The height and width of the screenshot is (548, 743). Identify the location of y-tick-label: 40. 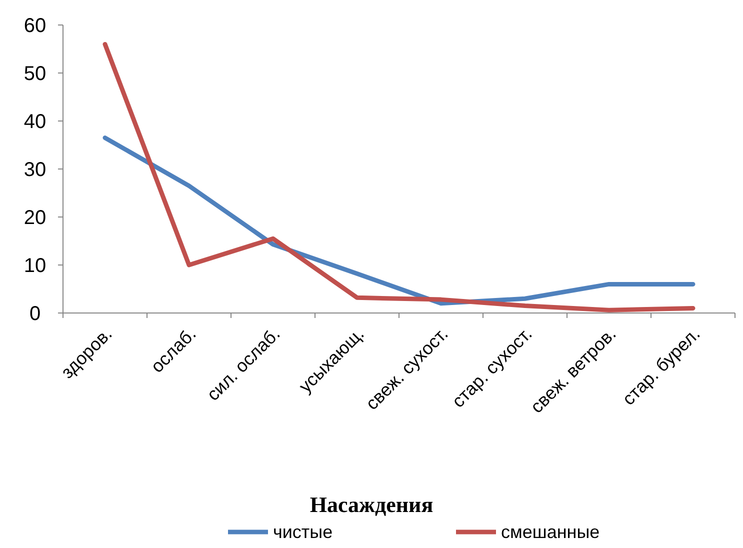
(35, 122).